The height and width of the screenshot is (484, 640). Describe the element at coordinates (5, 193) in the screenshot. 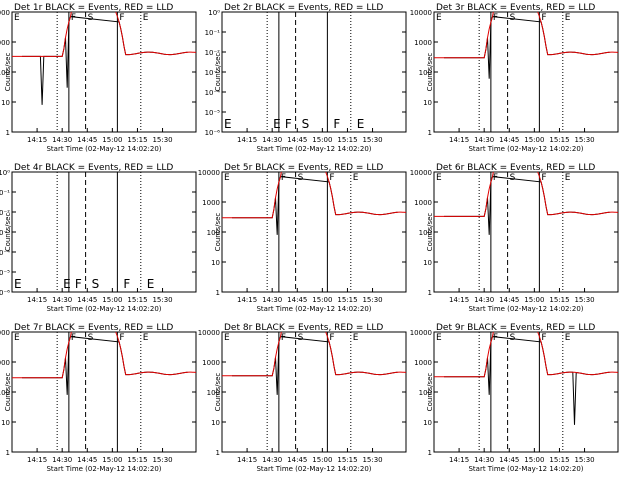

I see `y-tick-label: 10⁻¹` at that location.